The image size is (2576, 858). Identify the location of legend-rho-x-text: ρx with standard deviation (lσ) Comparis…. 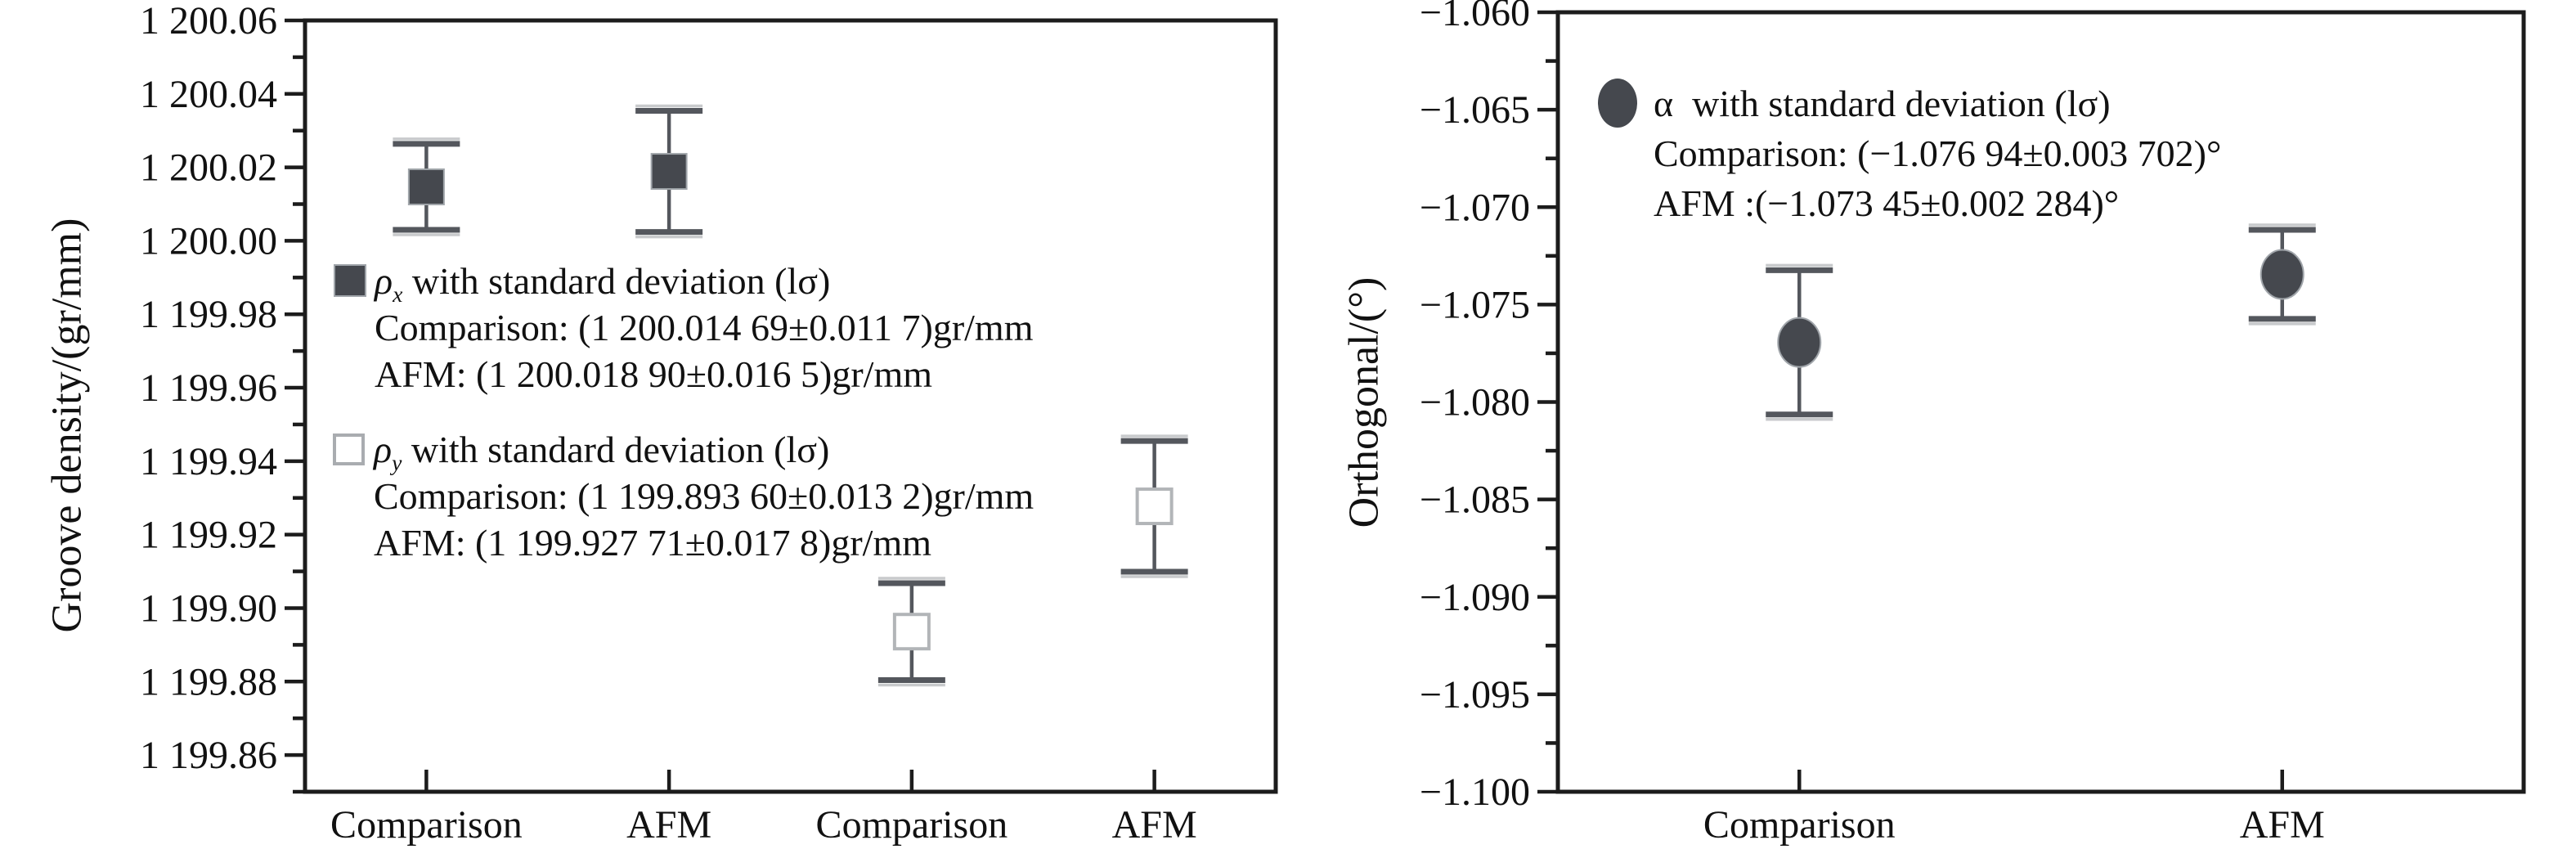
(704, 328).